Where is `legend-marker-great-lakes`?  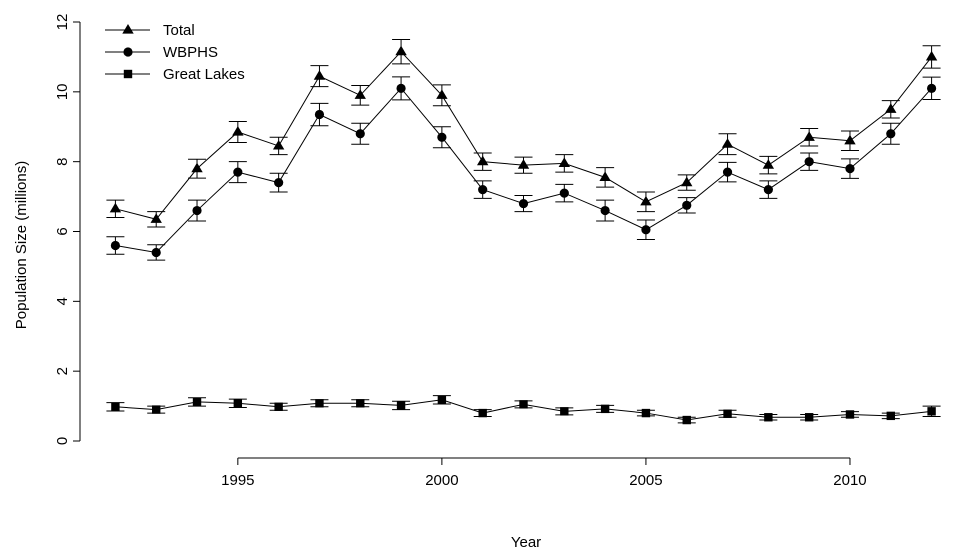
legend-marker-great-lakes is located at coordinates (128, 74).